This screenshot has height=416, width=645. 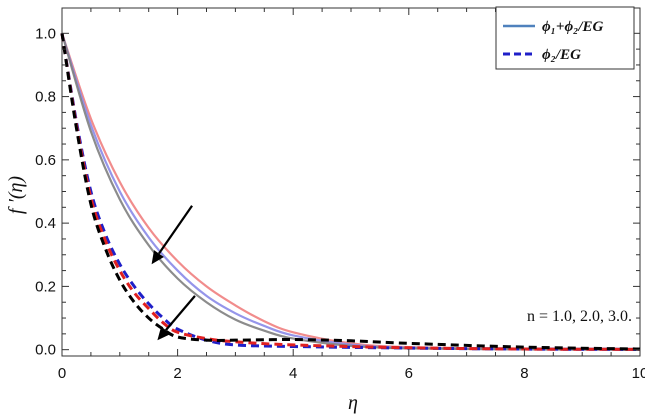 I want to click on x-axis-title: η, so click(x=353, y=403).